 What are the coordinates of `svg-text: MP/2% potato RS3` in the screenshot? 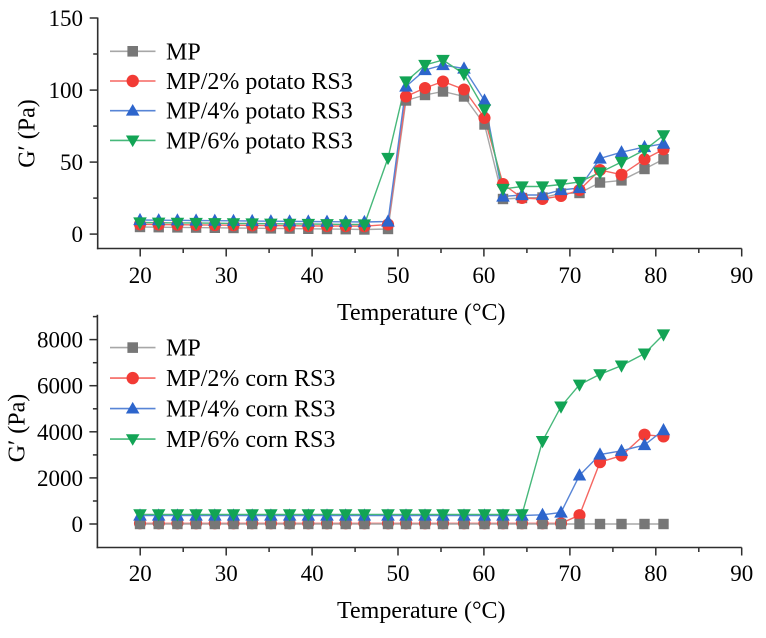 It's located at (259, 82).